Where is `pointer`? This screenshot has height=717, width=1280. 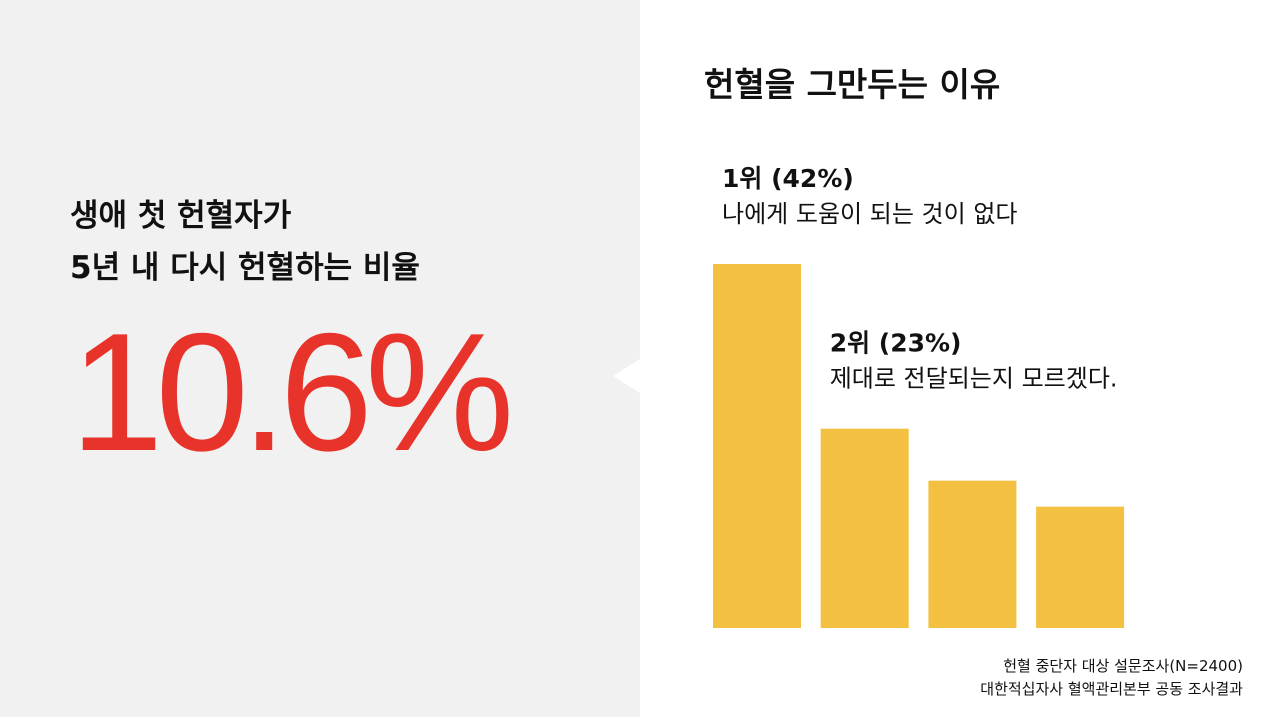
pointer is located at coordinates (626, 376).